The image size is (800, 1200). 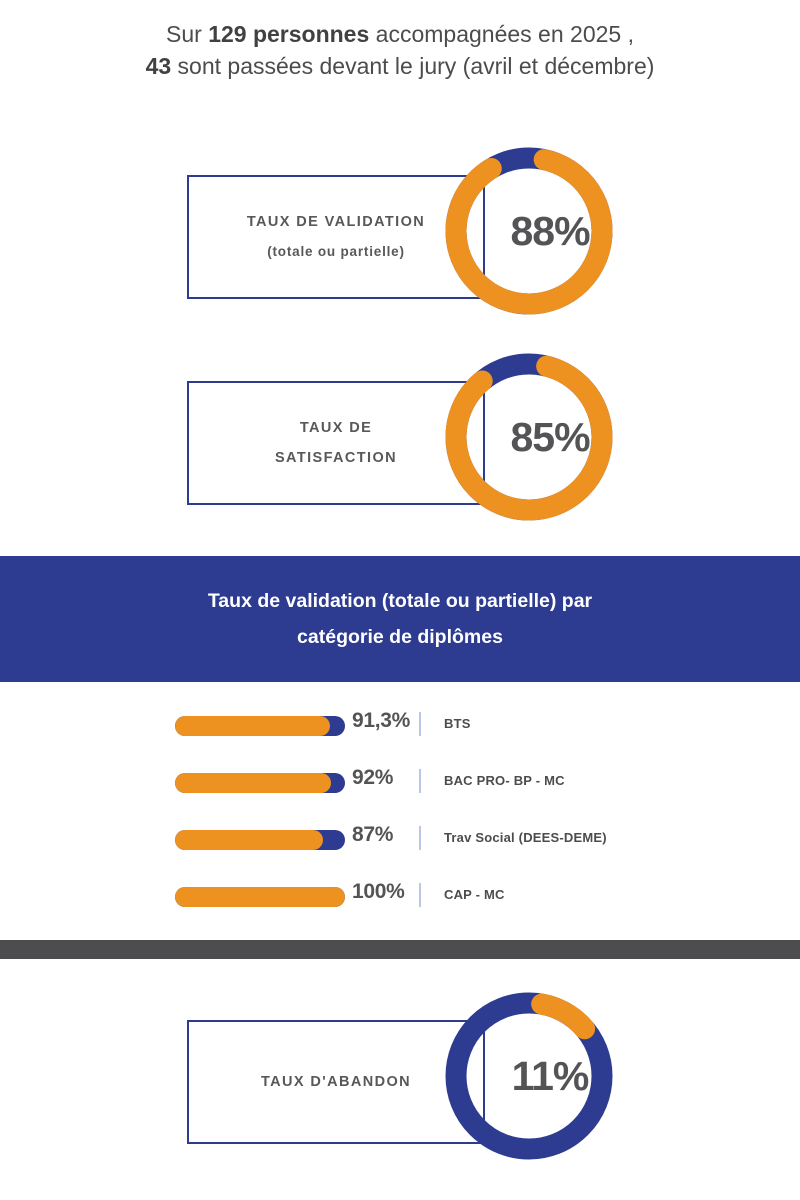 What do you see at coordinates (378, 891) in the screenshot?
I see `bar-value: 100%` at bounding box center [378, 891].